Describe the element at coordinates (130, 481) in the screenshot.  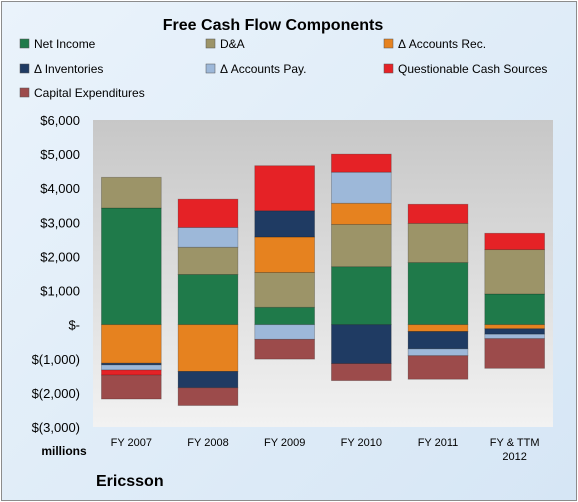
I see `company-label: Ericsson` at that location.